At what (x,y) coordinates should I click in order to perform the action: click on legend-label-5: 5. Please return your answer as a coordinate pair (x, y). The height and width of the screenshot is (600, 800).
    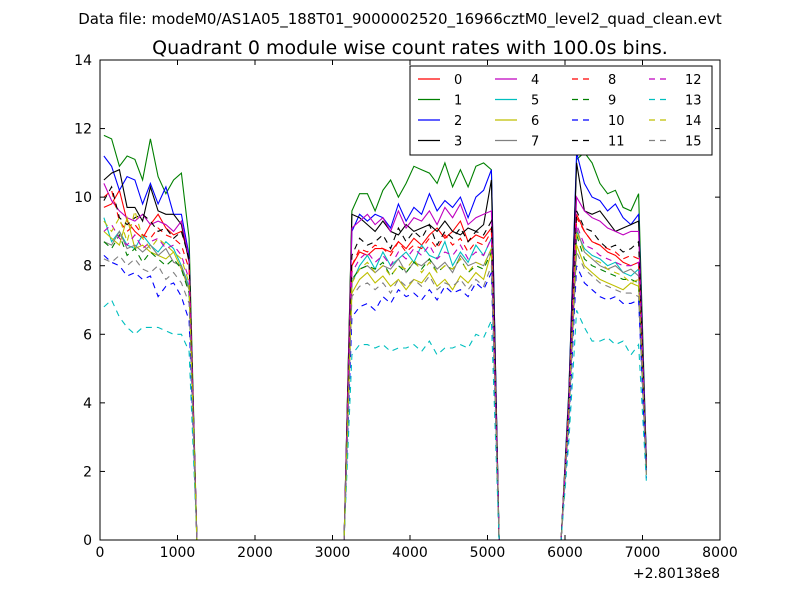
    Looking at the image, I should click on (535, 101).